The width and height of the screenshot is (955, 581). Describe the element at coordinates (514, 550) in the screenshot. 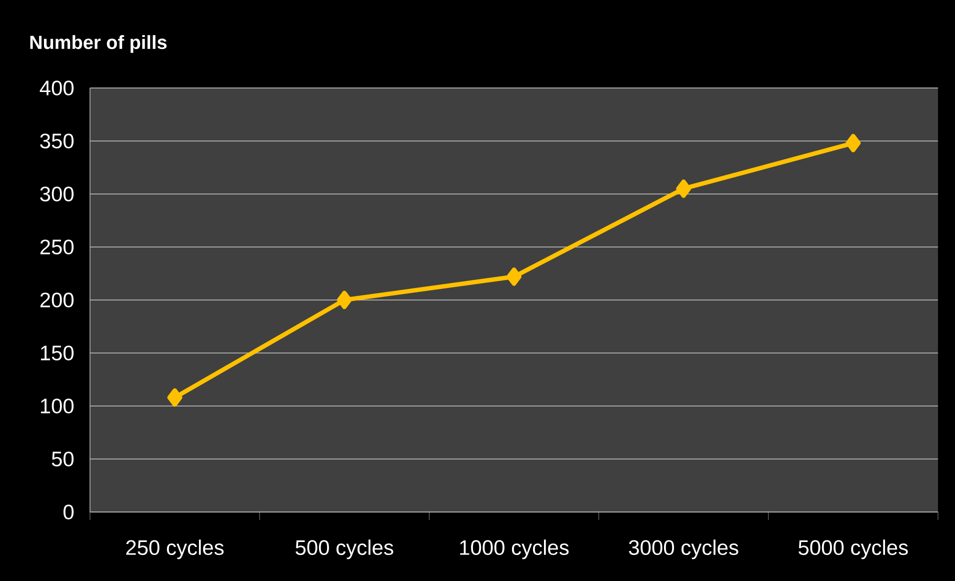

I see `x-tick-label: 1000 cycles` at that location.